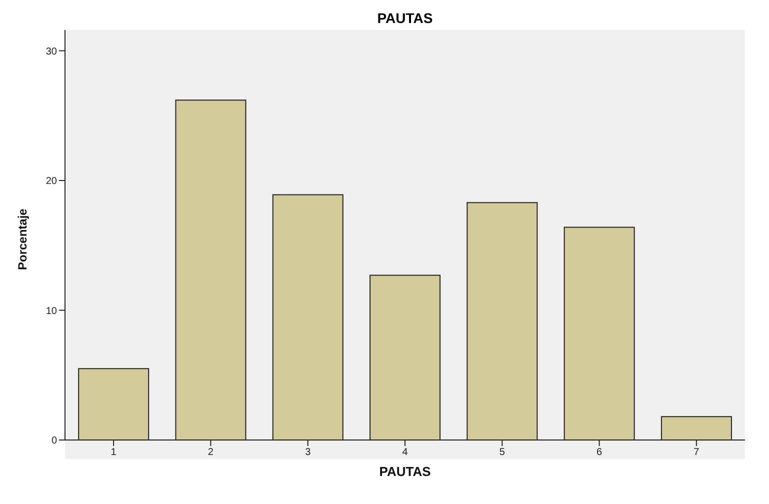 The height and width of the screenshot is (504, 769). What do you see at coordinates (405, 18) in the screenshot?
I see `chart-title: PAUTAS` at bounding box center [405, 18].